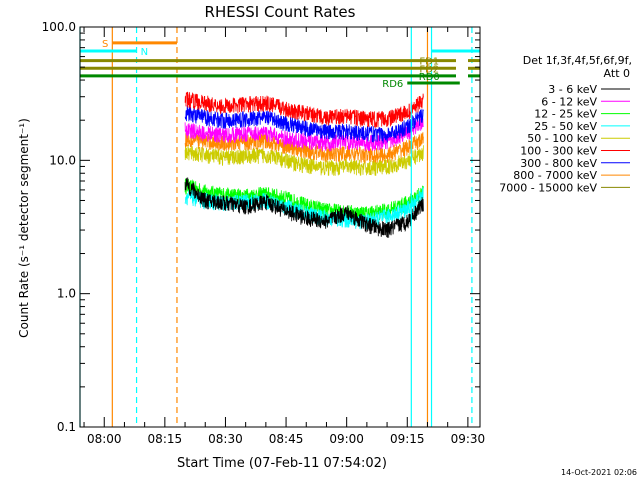  I want to click on x-tick-label-08:00: 08:00, so click(104, 439).